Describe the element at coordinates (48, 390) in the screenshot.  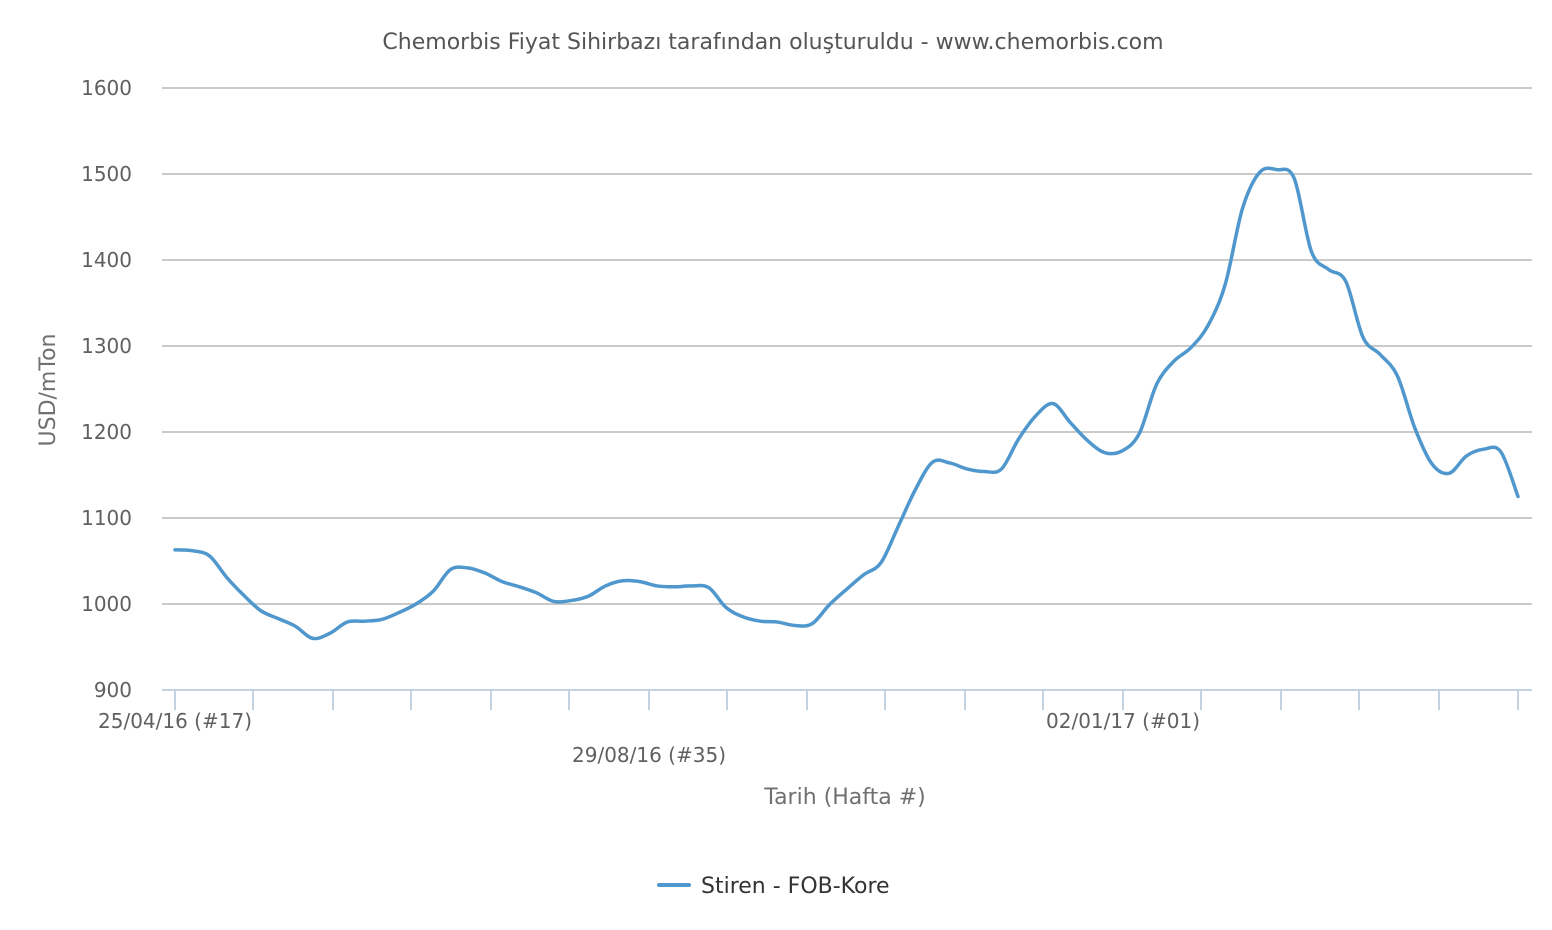
I see `y-axis-title: USD/mTon` at that location.